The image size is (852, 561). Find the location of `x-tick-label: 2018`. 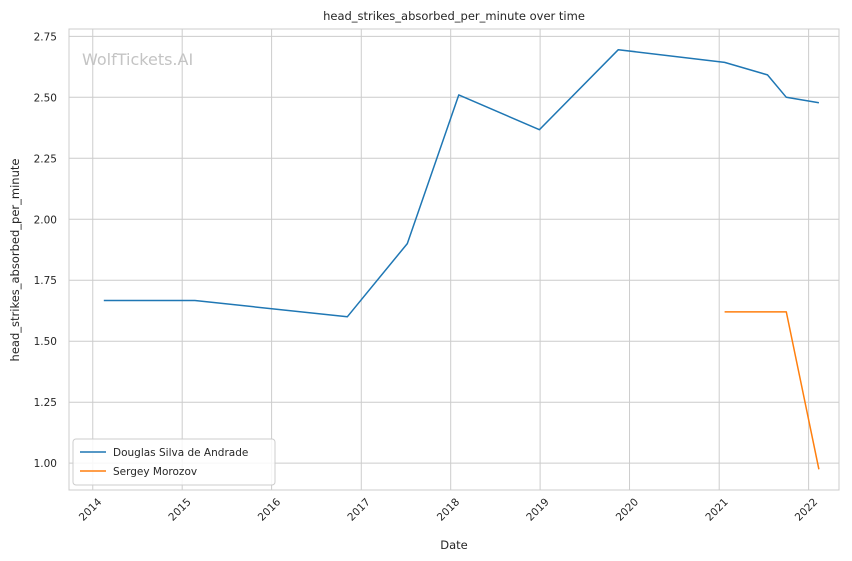

x-tick-label: 2018 is located at coordinates (448, 509).